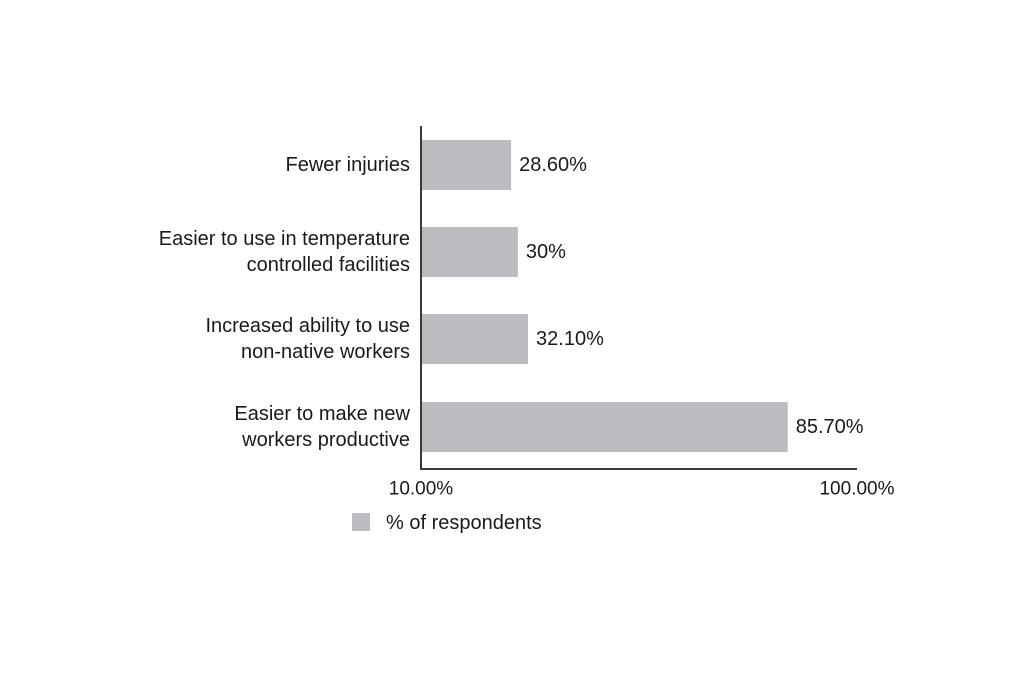 This screenshot has width=1024, height=679. What do you see at coordinates (284, 239) in the screenshot?
I see `category-label-line: Easier to use in temperature` at bounding box center [284, 239].